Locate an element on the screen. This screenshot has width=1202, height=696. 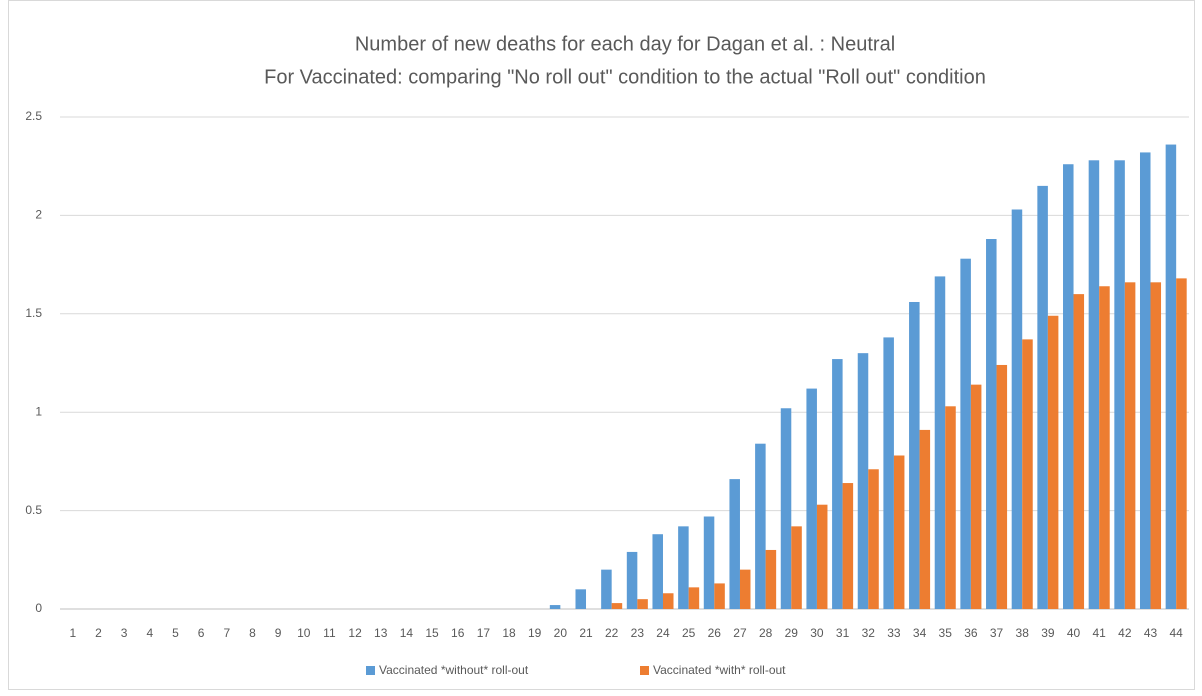
x-tick-label: 1 is located at coordinates (72, 633).